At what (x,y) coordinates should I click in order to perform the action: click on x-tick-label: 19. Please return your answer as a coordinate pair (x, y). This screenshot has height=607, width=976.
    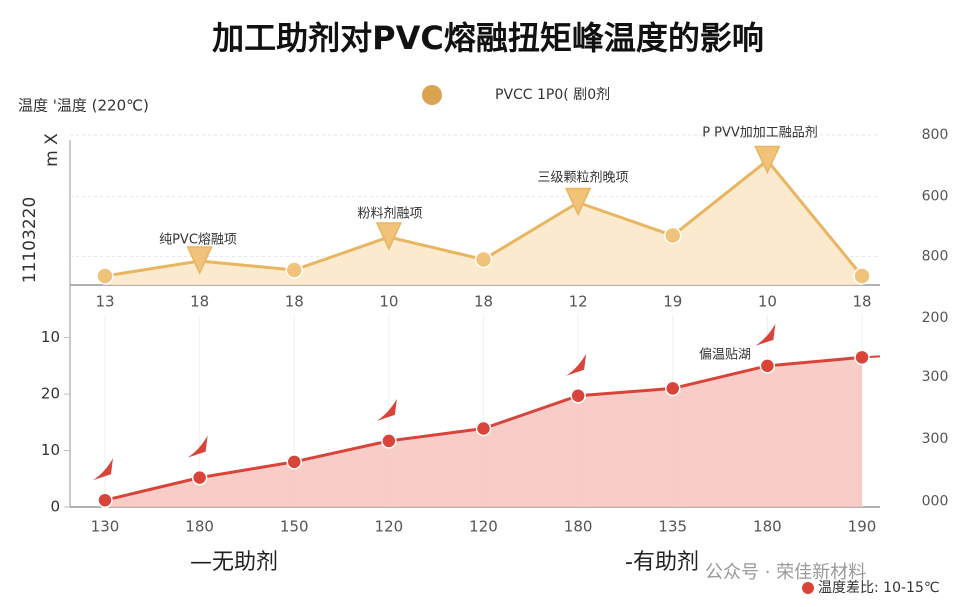
    Looking at the image, I should click on (672, 302).